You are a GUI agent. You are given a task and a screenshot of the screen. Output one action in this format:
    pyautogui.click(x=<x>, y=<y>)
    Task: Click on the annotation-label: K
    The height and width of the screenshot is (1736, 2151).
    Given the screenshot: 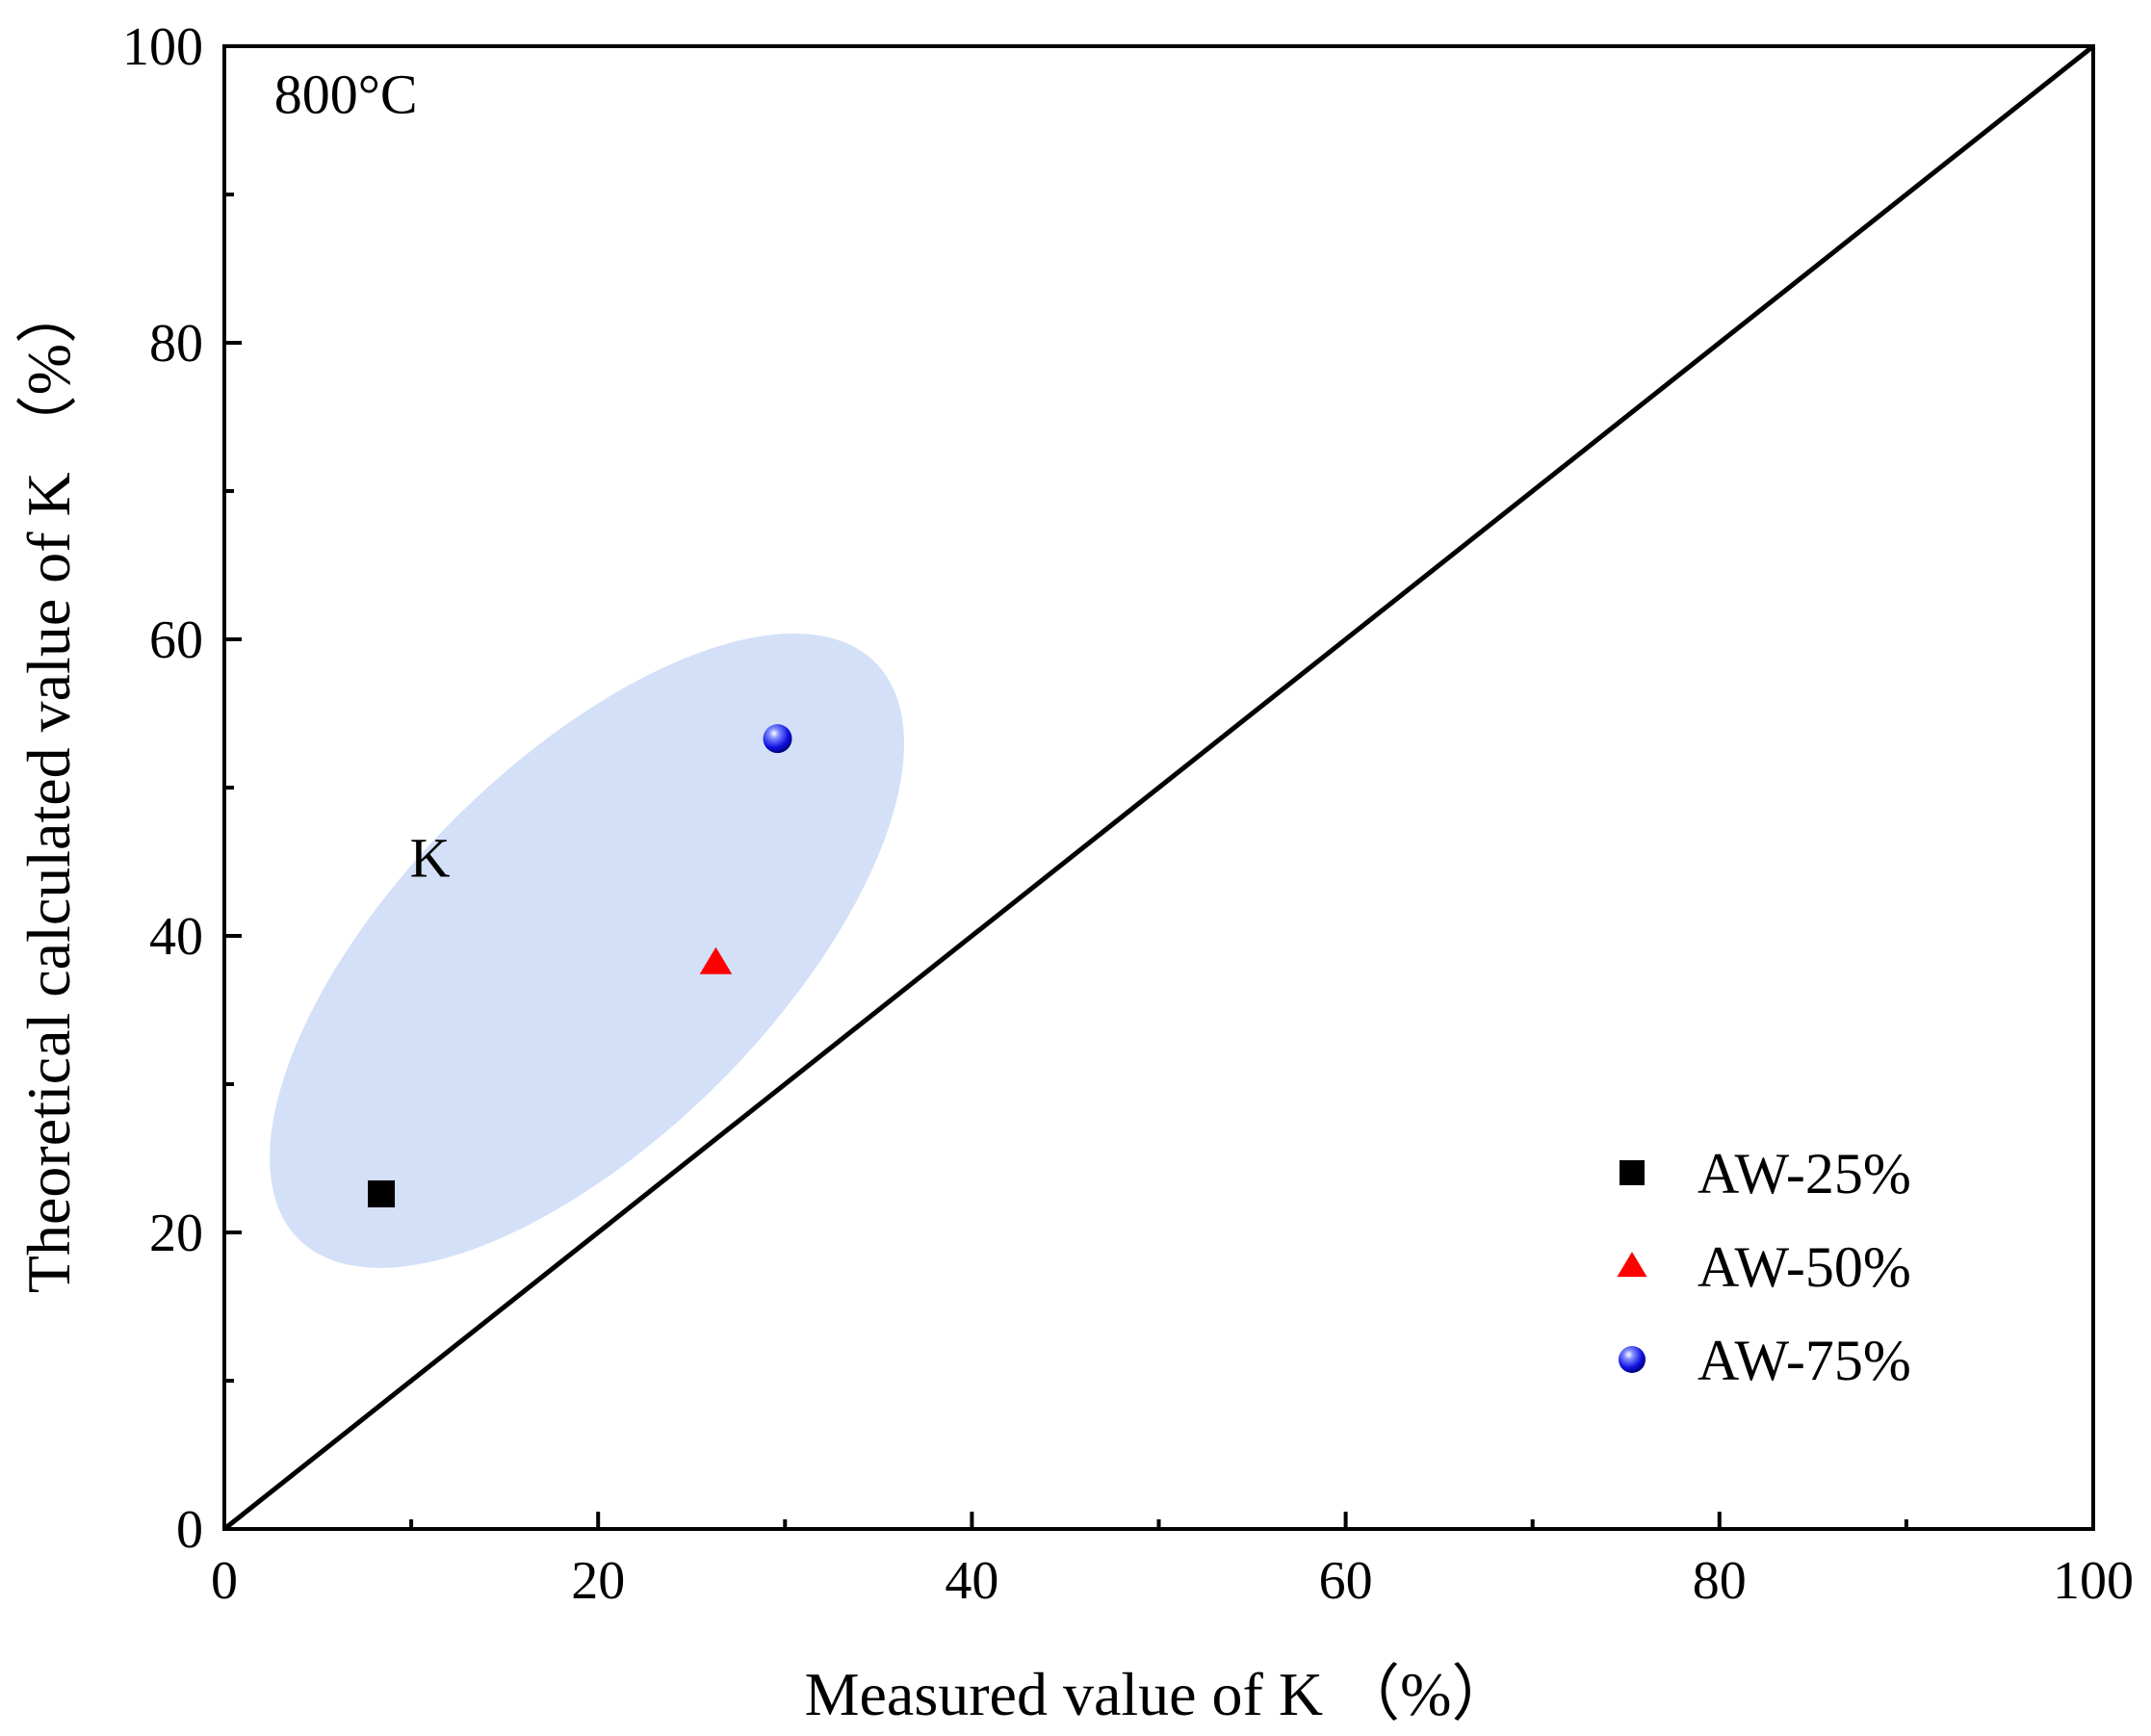 What is the action you would take?
    pyautogui.click(x=430, y=857)
    